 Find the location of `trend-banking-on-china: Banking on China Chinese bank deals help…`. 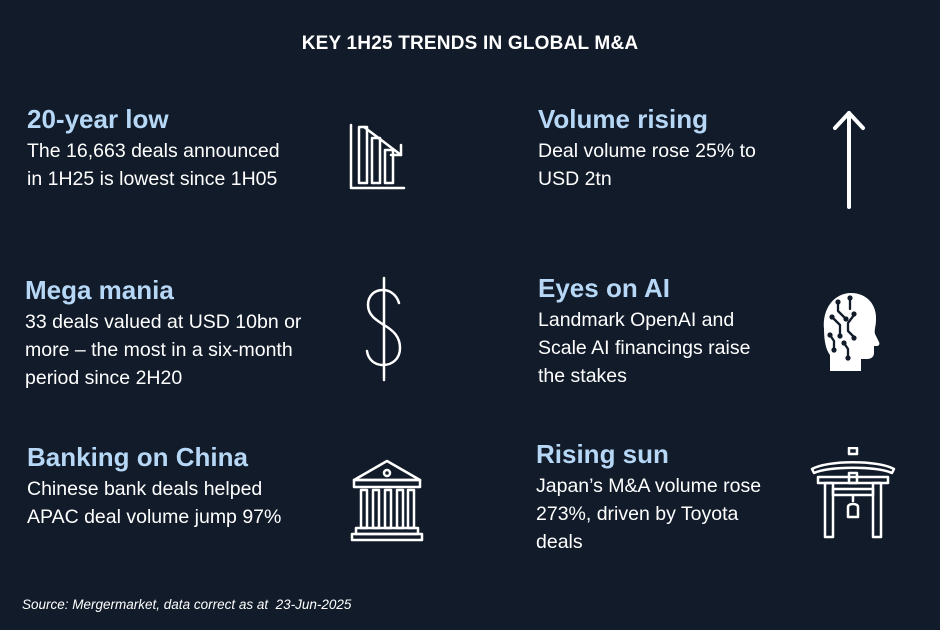

trend-banking-on-china: Banking on China Chinese bank deals help… is located at coordinates (154, 486).